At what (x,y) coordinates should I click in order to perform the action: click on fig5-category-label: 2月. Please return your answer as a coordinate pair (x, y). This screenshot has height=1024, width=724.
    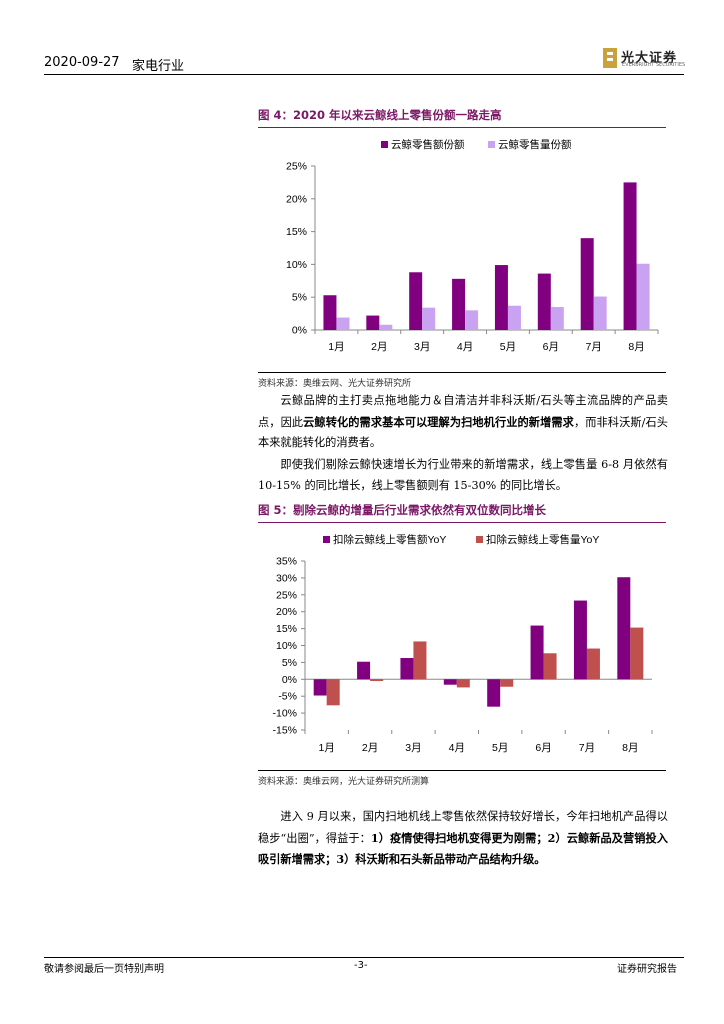
    Looking at the image, I should click on (370, 748).